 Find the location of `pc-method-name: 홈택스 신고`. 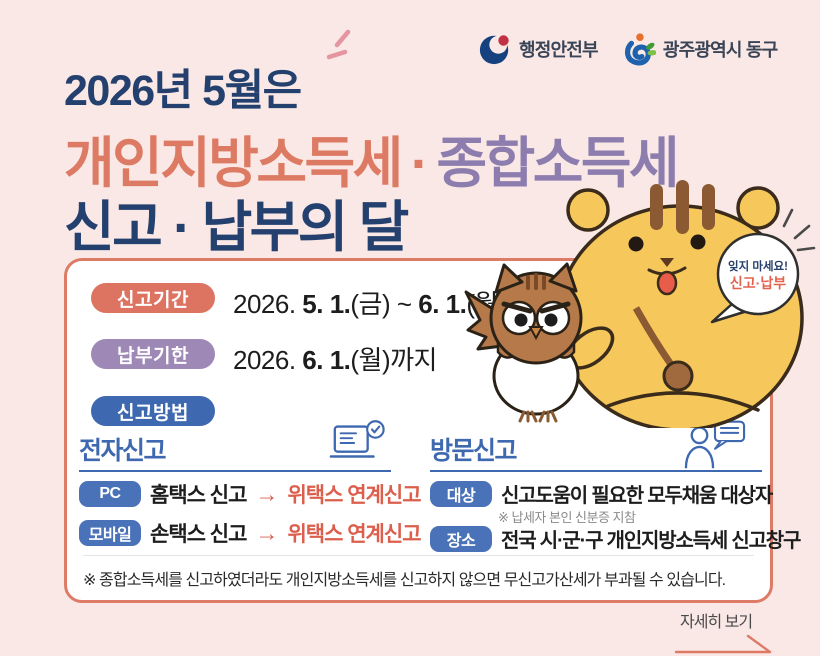

pc-method-name: 홈택스 신고 is located at coordinates (198, 495).